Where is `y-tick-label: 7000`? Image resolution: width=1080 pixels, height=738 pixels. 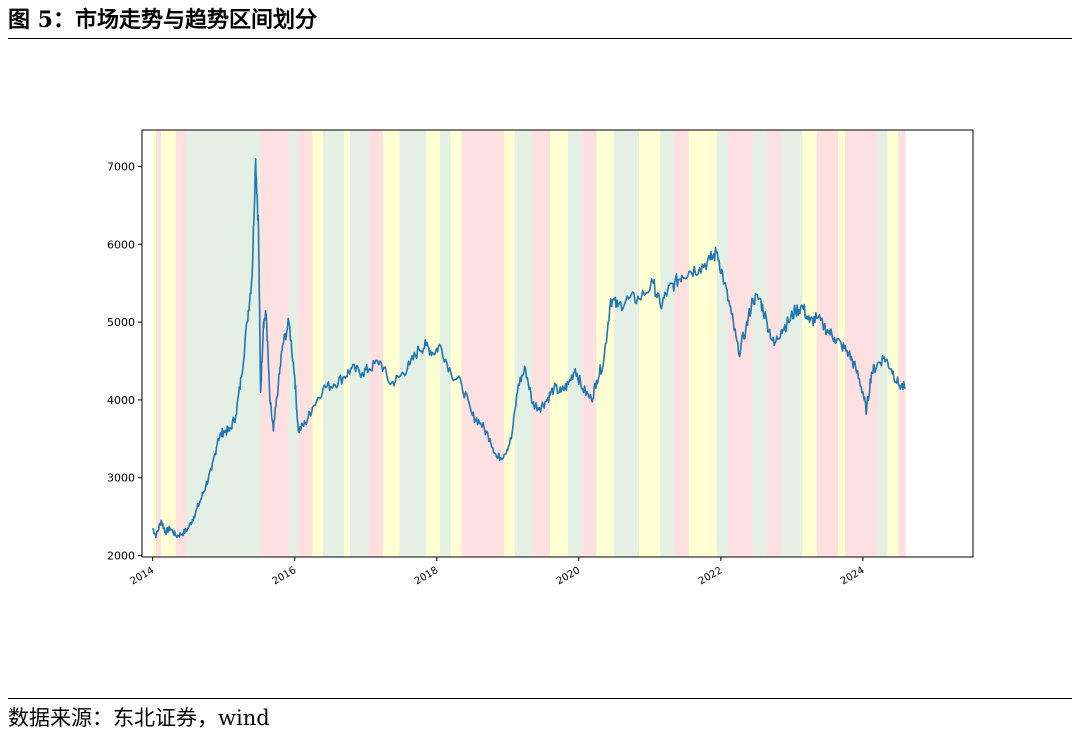 y-tick-label: 7000 is located at coordinates (121, 167).